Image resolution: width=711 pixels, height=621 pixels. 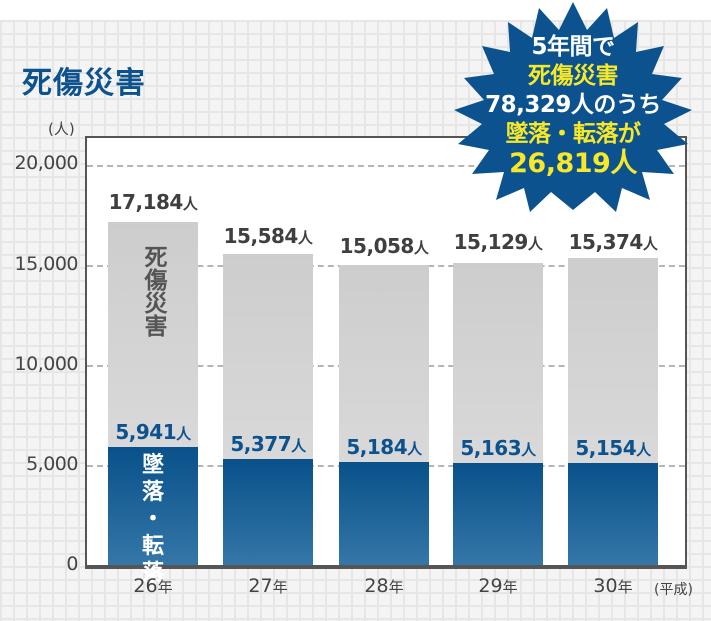 I want to click on badge-line-4: 墜落・転落が, so click(x=573, y=134).